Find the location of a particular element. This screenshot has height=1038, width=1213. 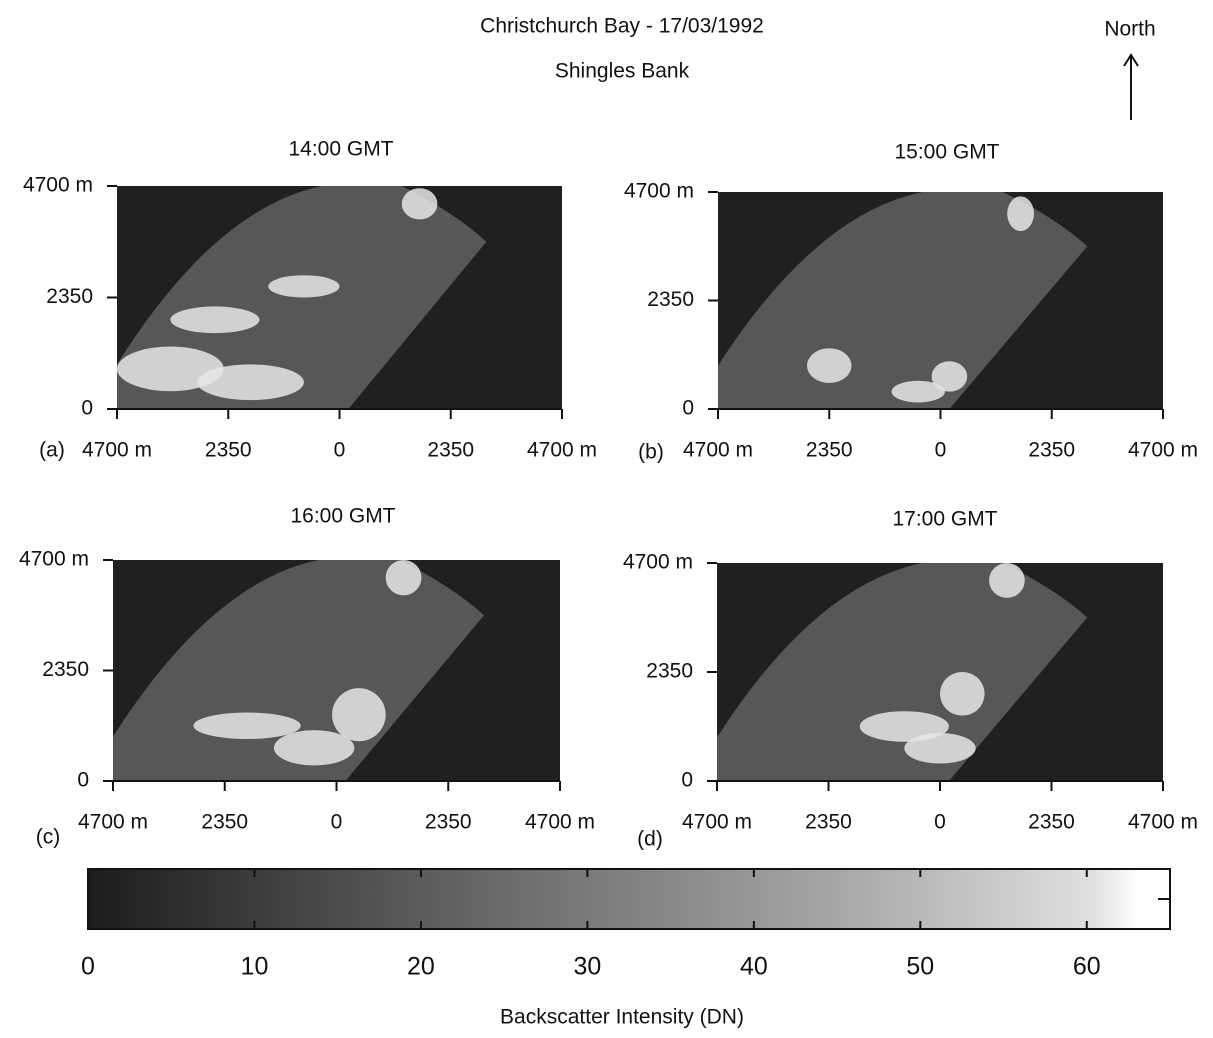

colorbar-tick-label: 30 is located at coordinates (587, 967).